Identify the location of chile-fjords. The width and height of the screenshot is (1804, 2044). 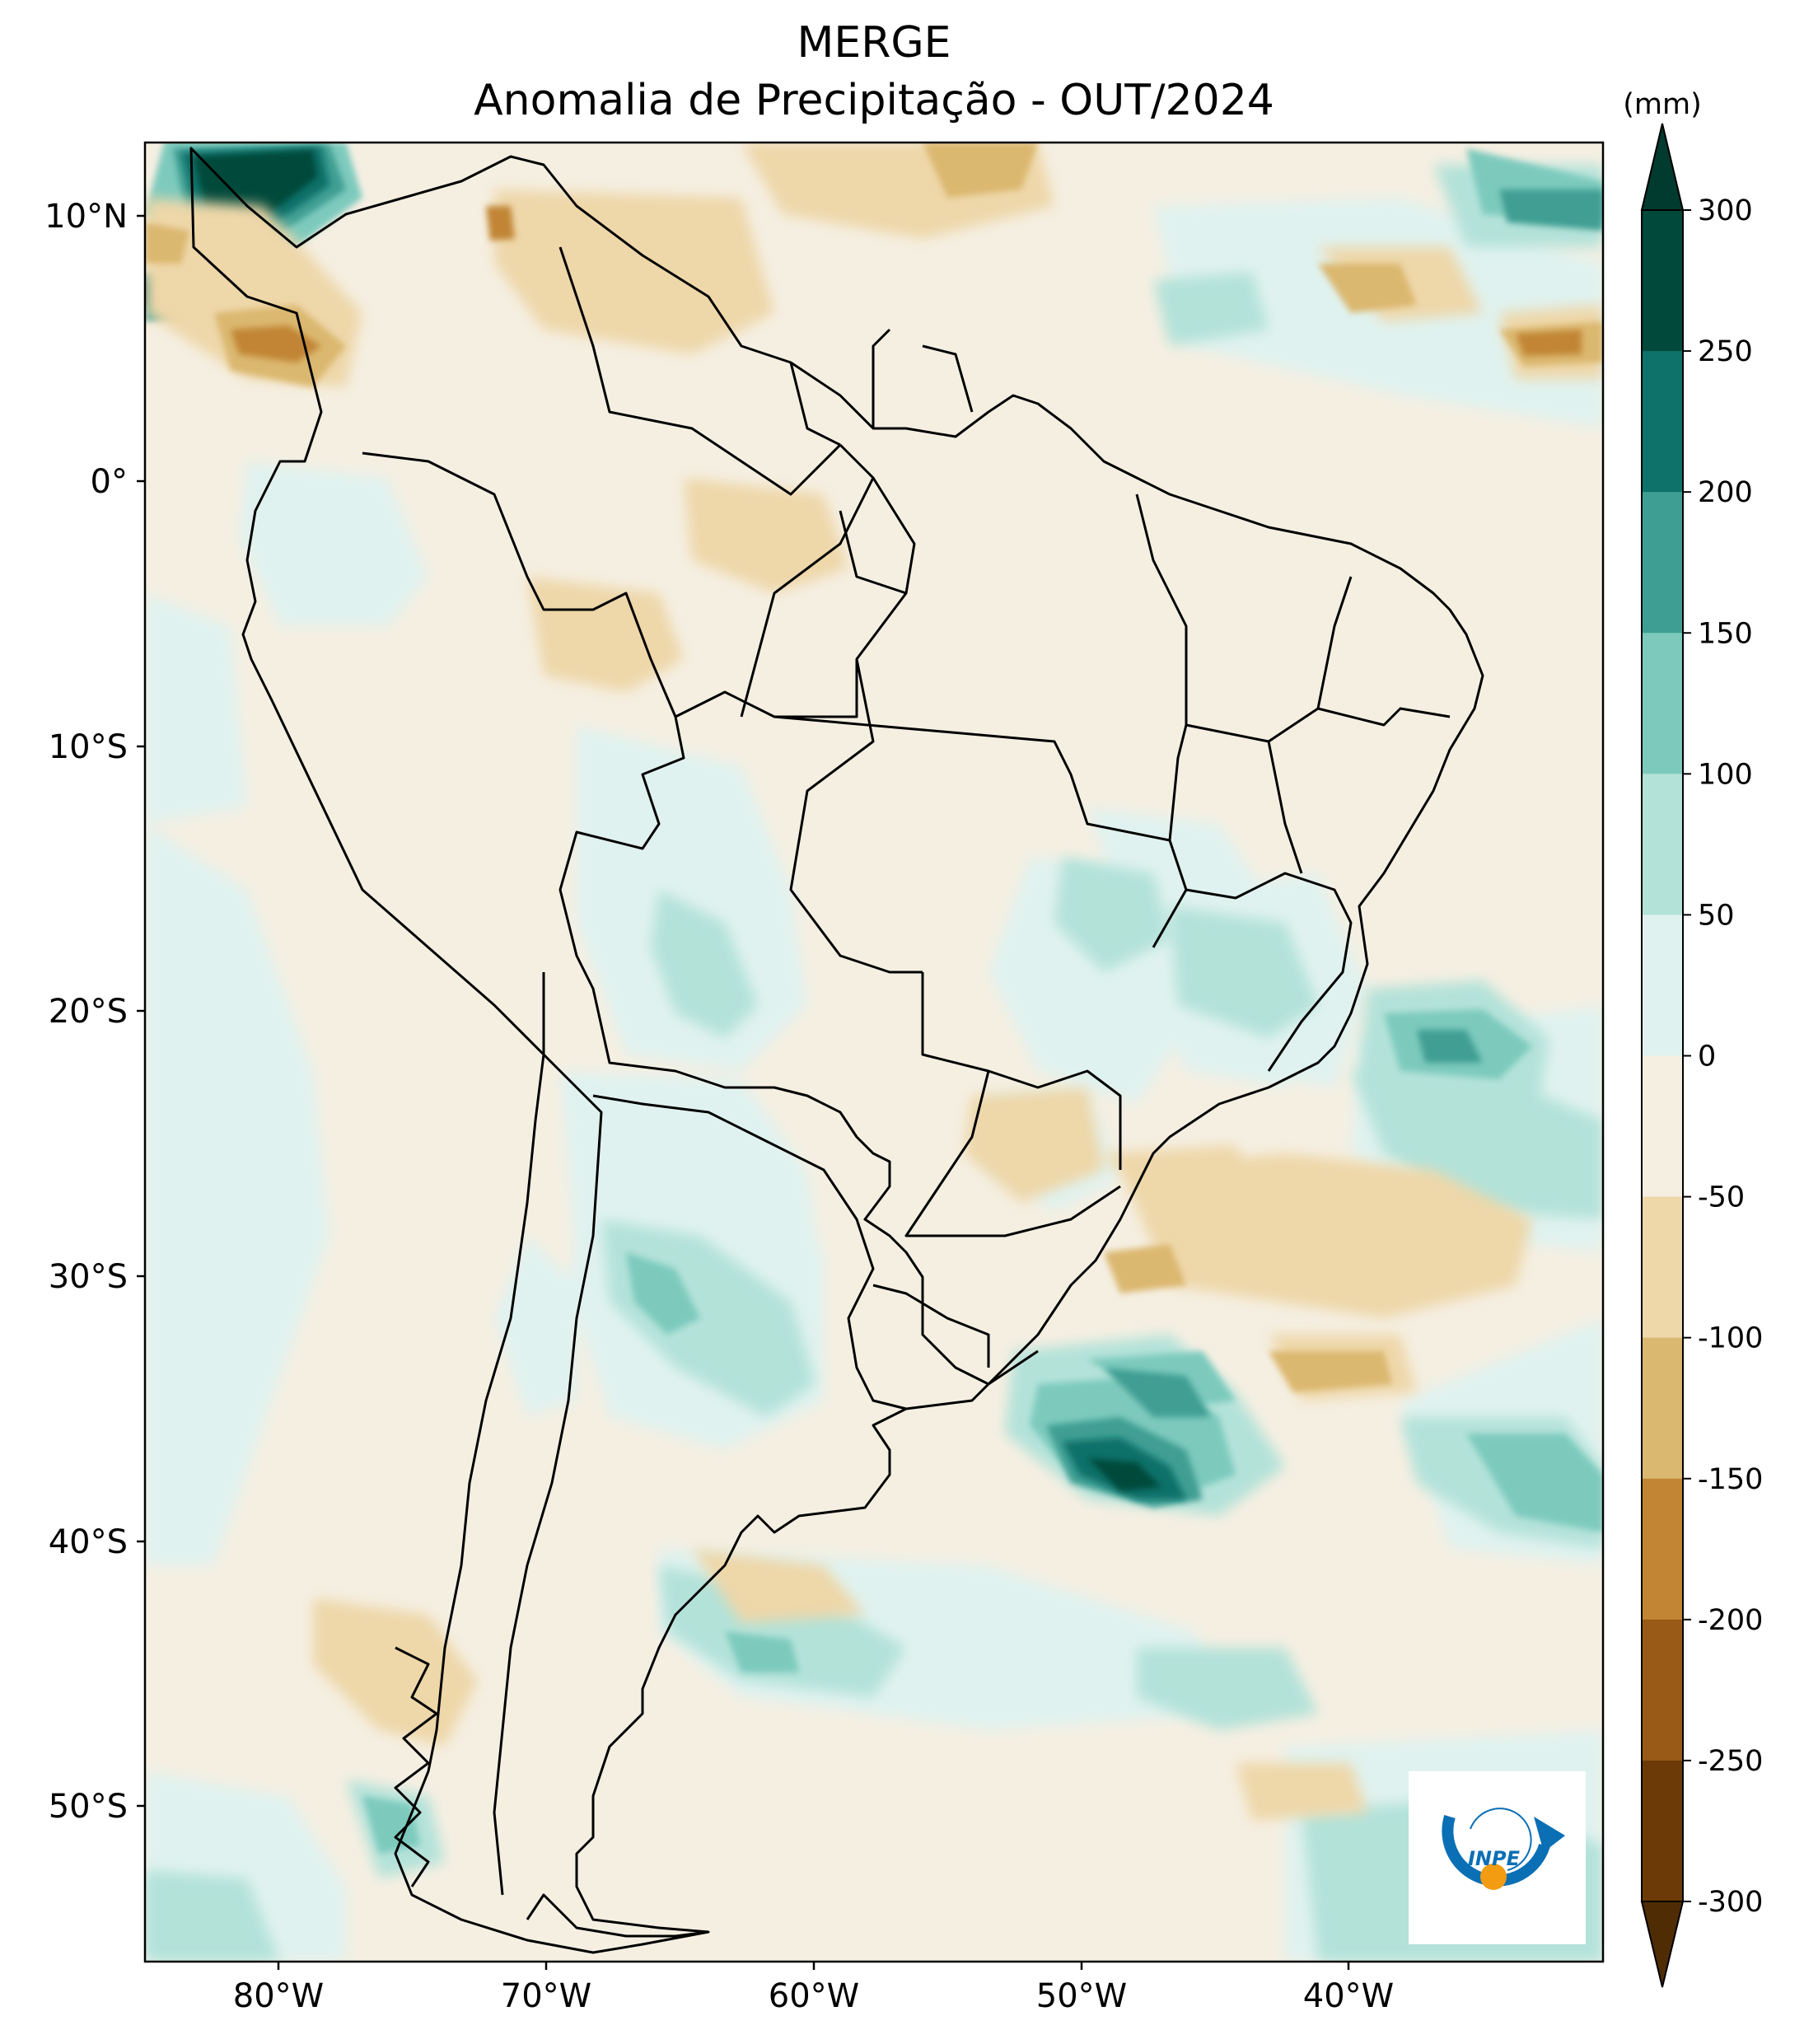
(416, 1766).